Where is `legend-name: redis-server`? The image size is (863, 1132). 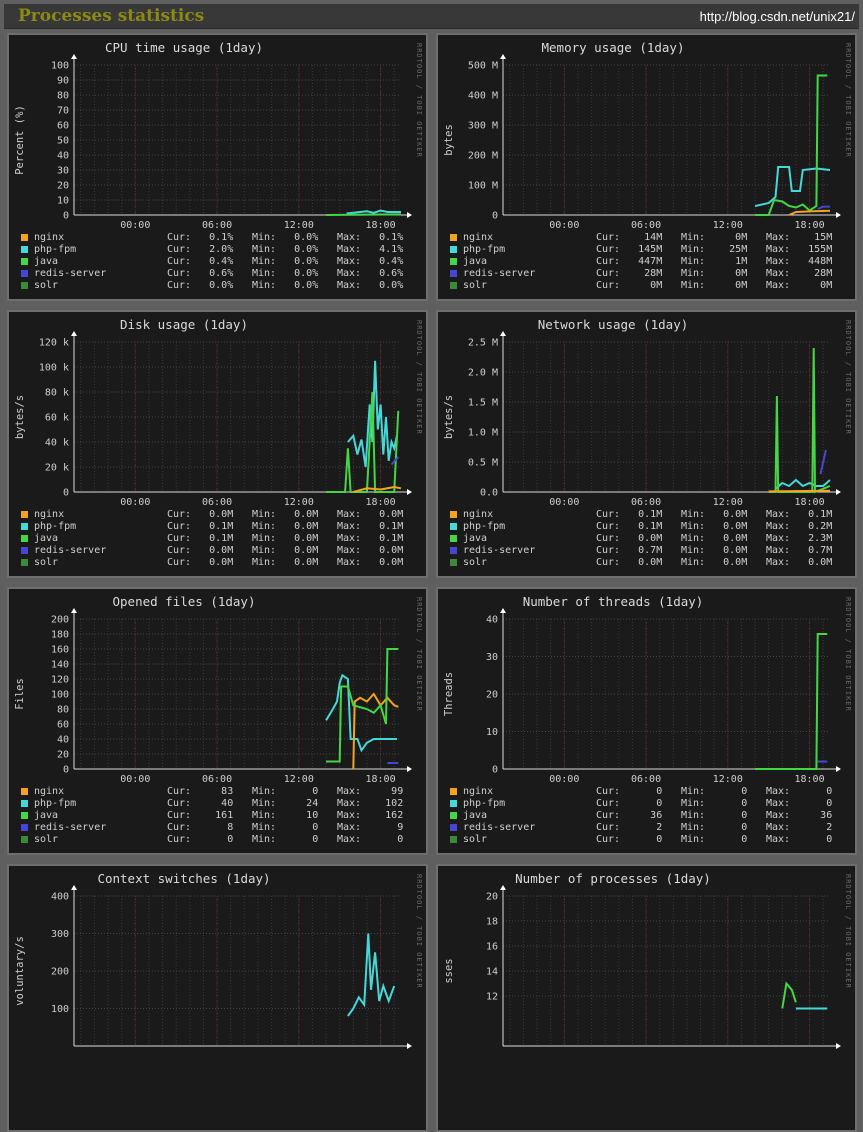 legend-name: redis-server is located at coordinates (70, 550).